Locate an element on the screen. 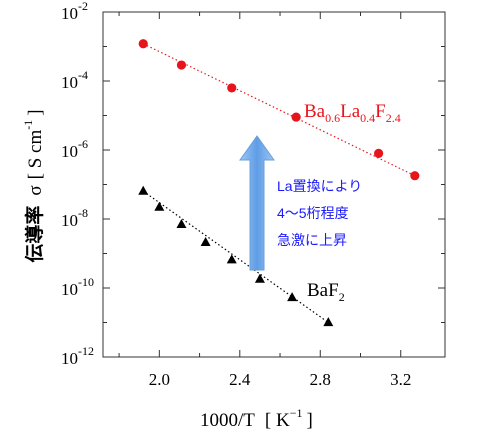 The height and width of the screenshot is (435, 489). y-axis-label: 伝導率σ[ S cm-1] is located at coordinates (33, 185).